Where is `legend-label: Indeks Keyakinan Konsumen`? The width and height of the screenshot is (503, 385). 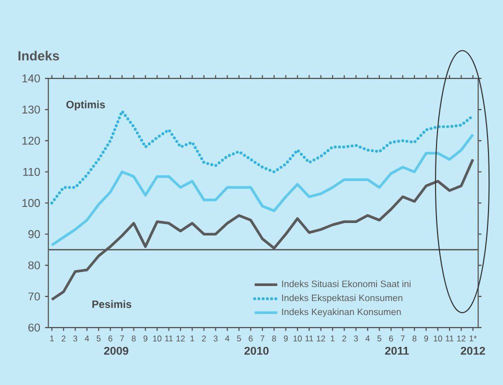
legend-label: Indeks Keyakinan Konsumen is located at coordinates (341, 312).